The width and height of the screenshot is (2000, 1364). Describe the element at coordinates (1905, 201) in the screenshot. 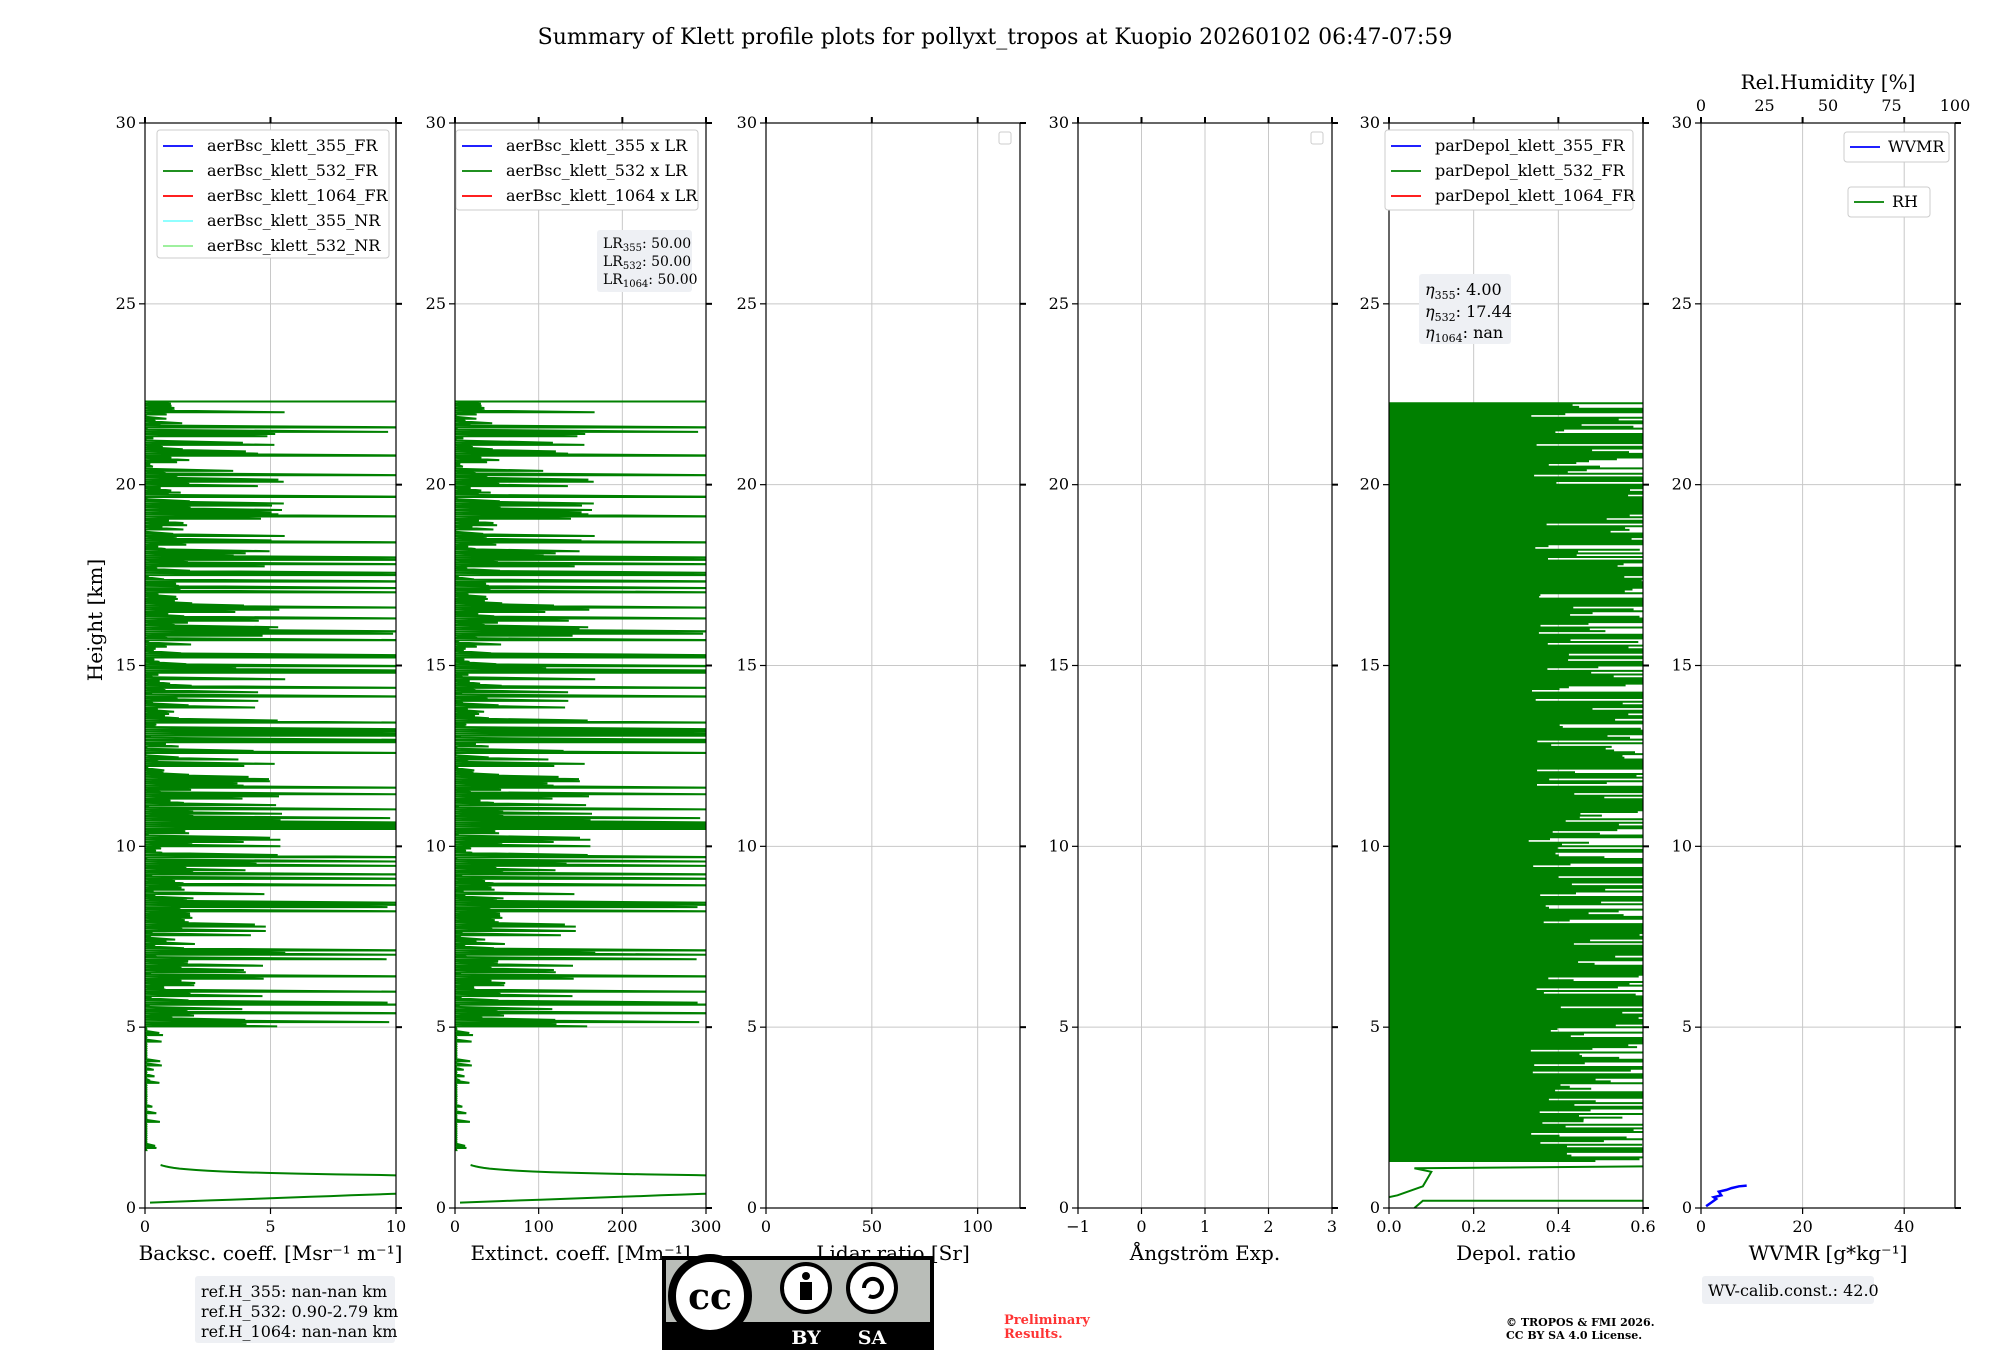

I see `legend-label: RH` at that location.